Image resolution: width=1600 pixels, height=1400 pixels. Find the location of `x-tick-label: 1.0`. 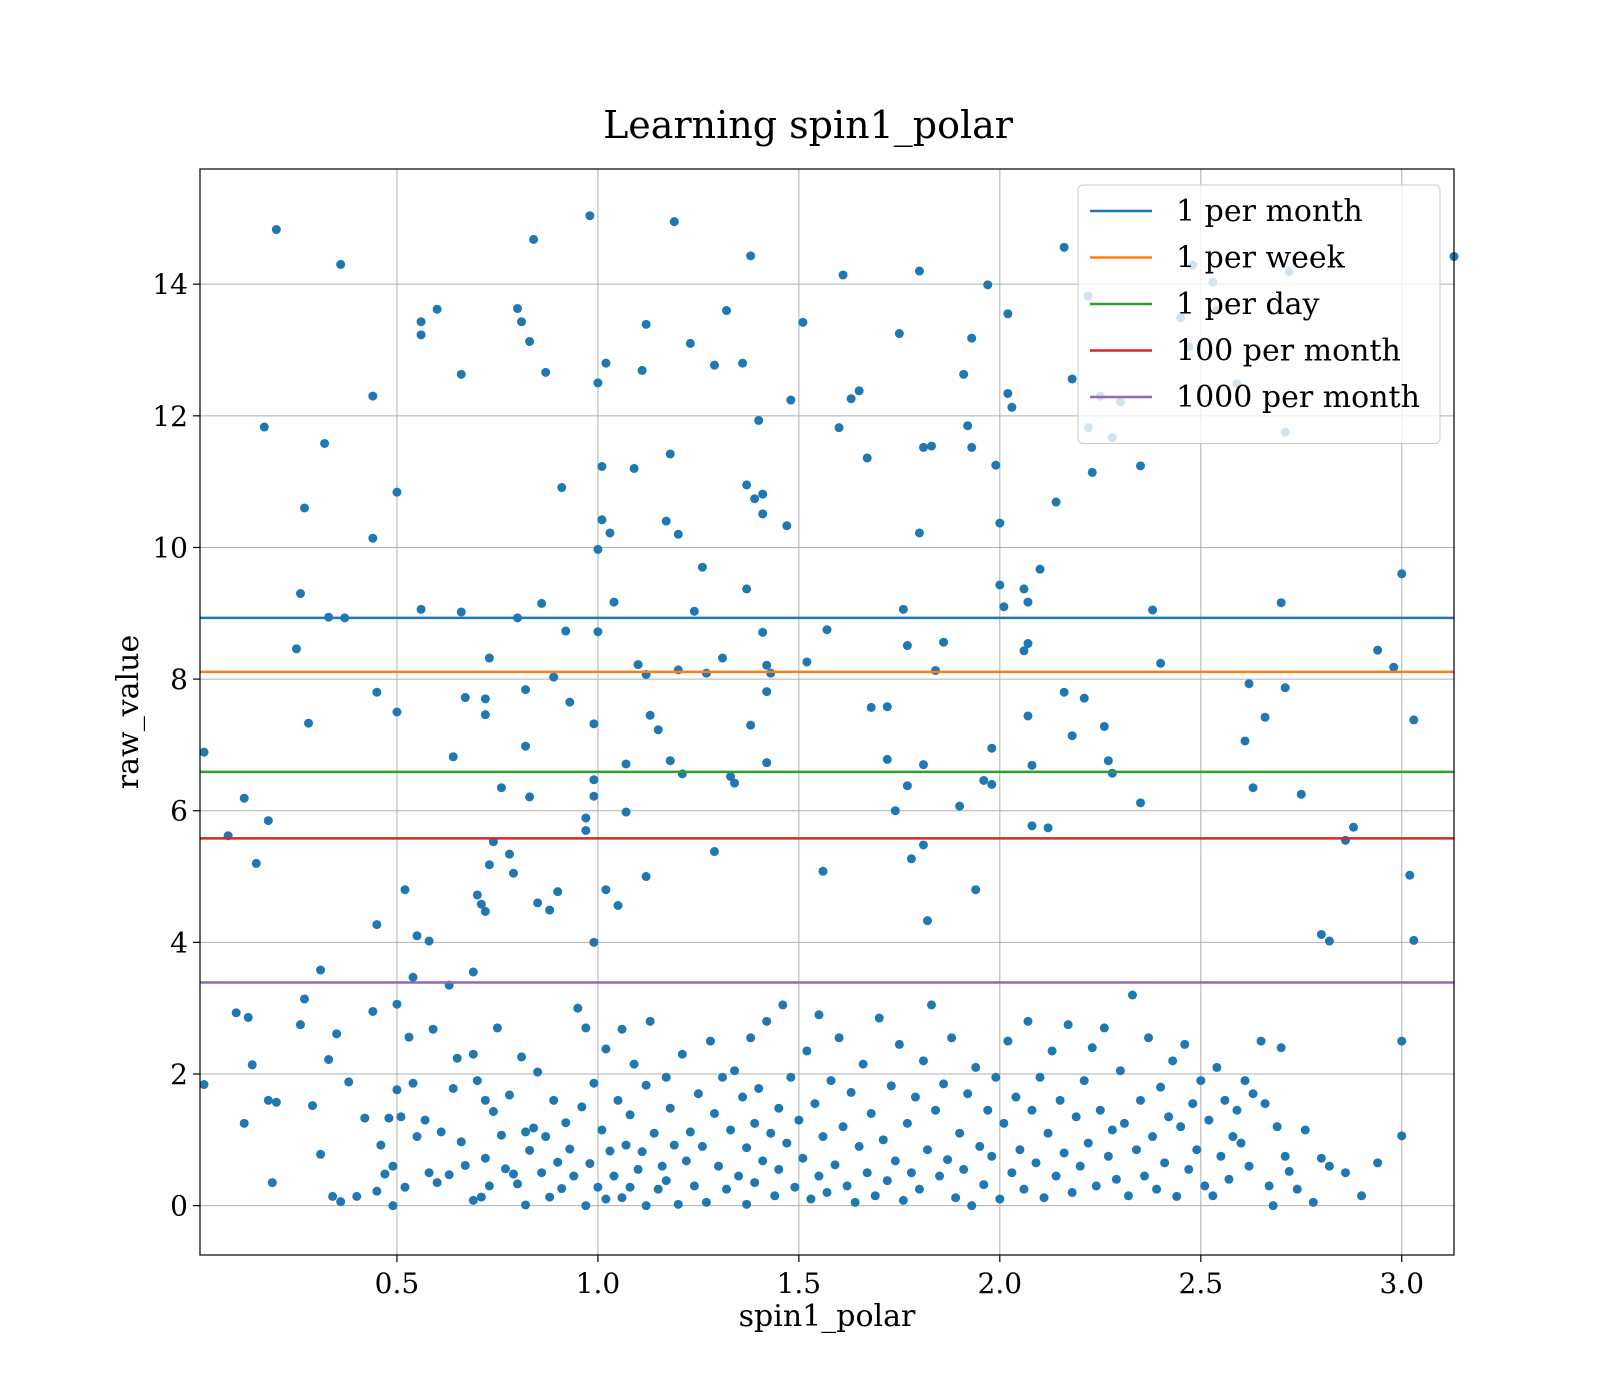

x-tick-label: 1.0 is located at coordinates (598, 1283).